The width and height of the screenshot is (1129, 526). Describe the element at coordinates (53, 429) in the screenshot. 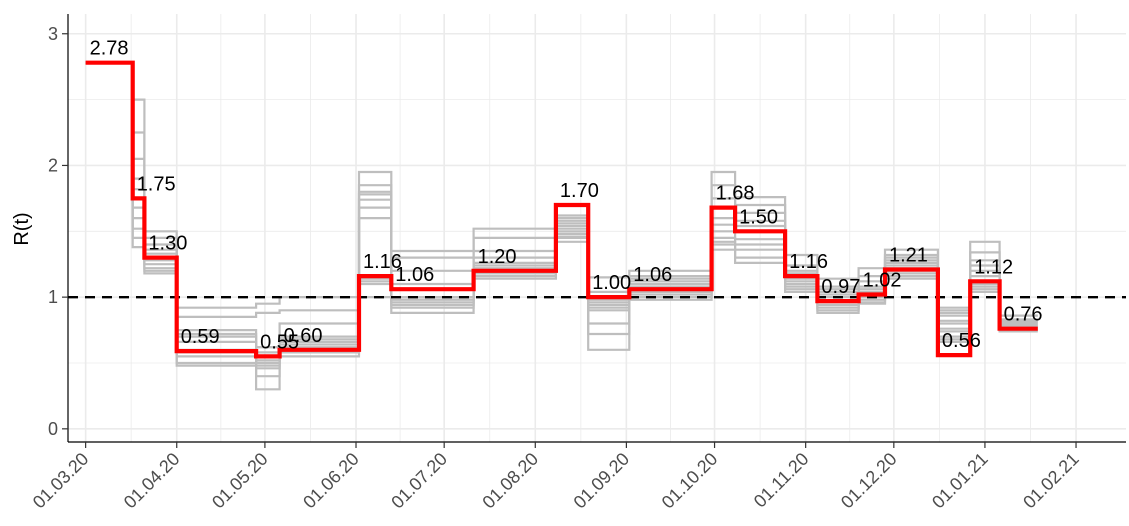

I see `y-tick-label: 0` at that location.